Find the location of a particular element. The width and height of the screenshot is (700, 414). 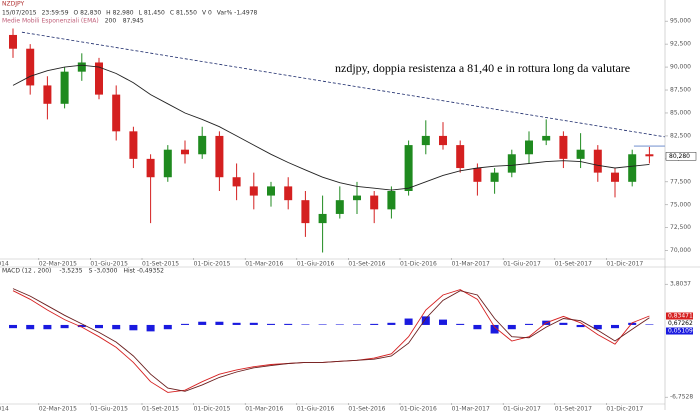

x-tick-label: 01-Mar-2016 is located at coordinates (264, 264).